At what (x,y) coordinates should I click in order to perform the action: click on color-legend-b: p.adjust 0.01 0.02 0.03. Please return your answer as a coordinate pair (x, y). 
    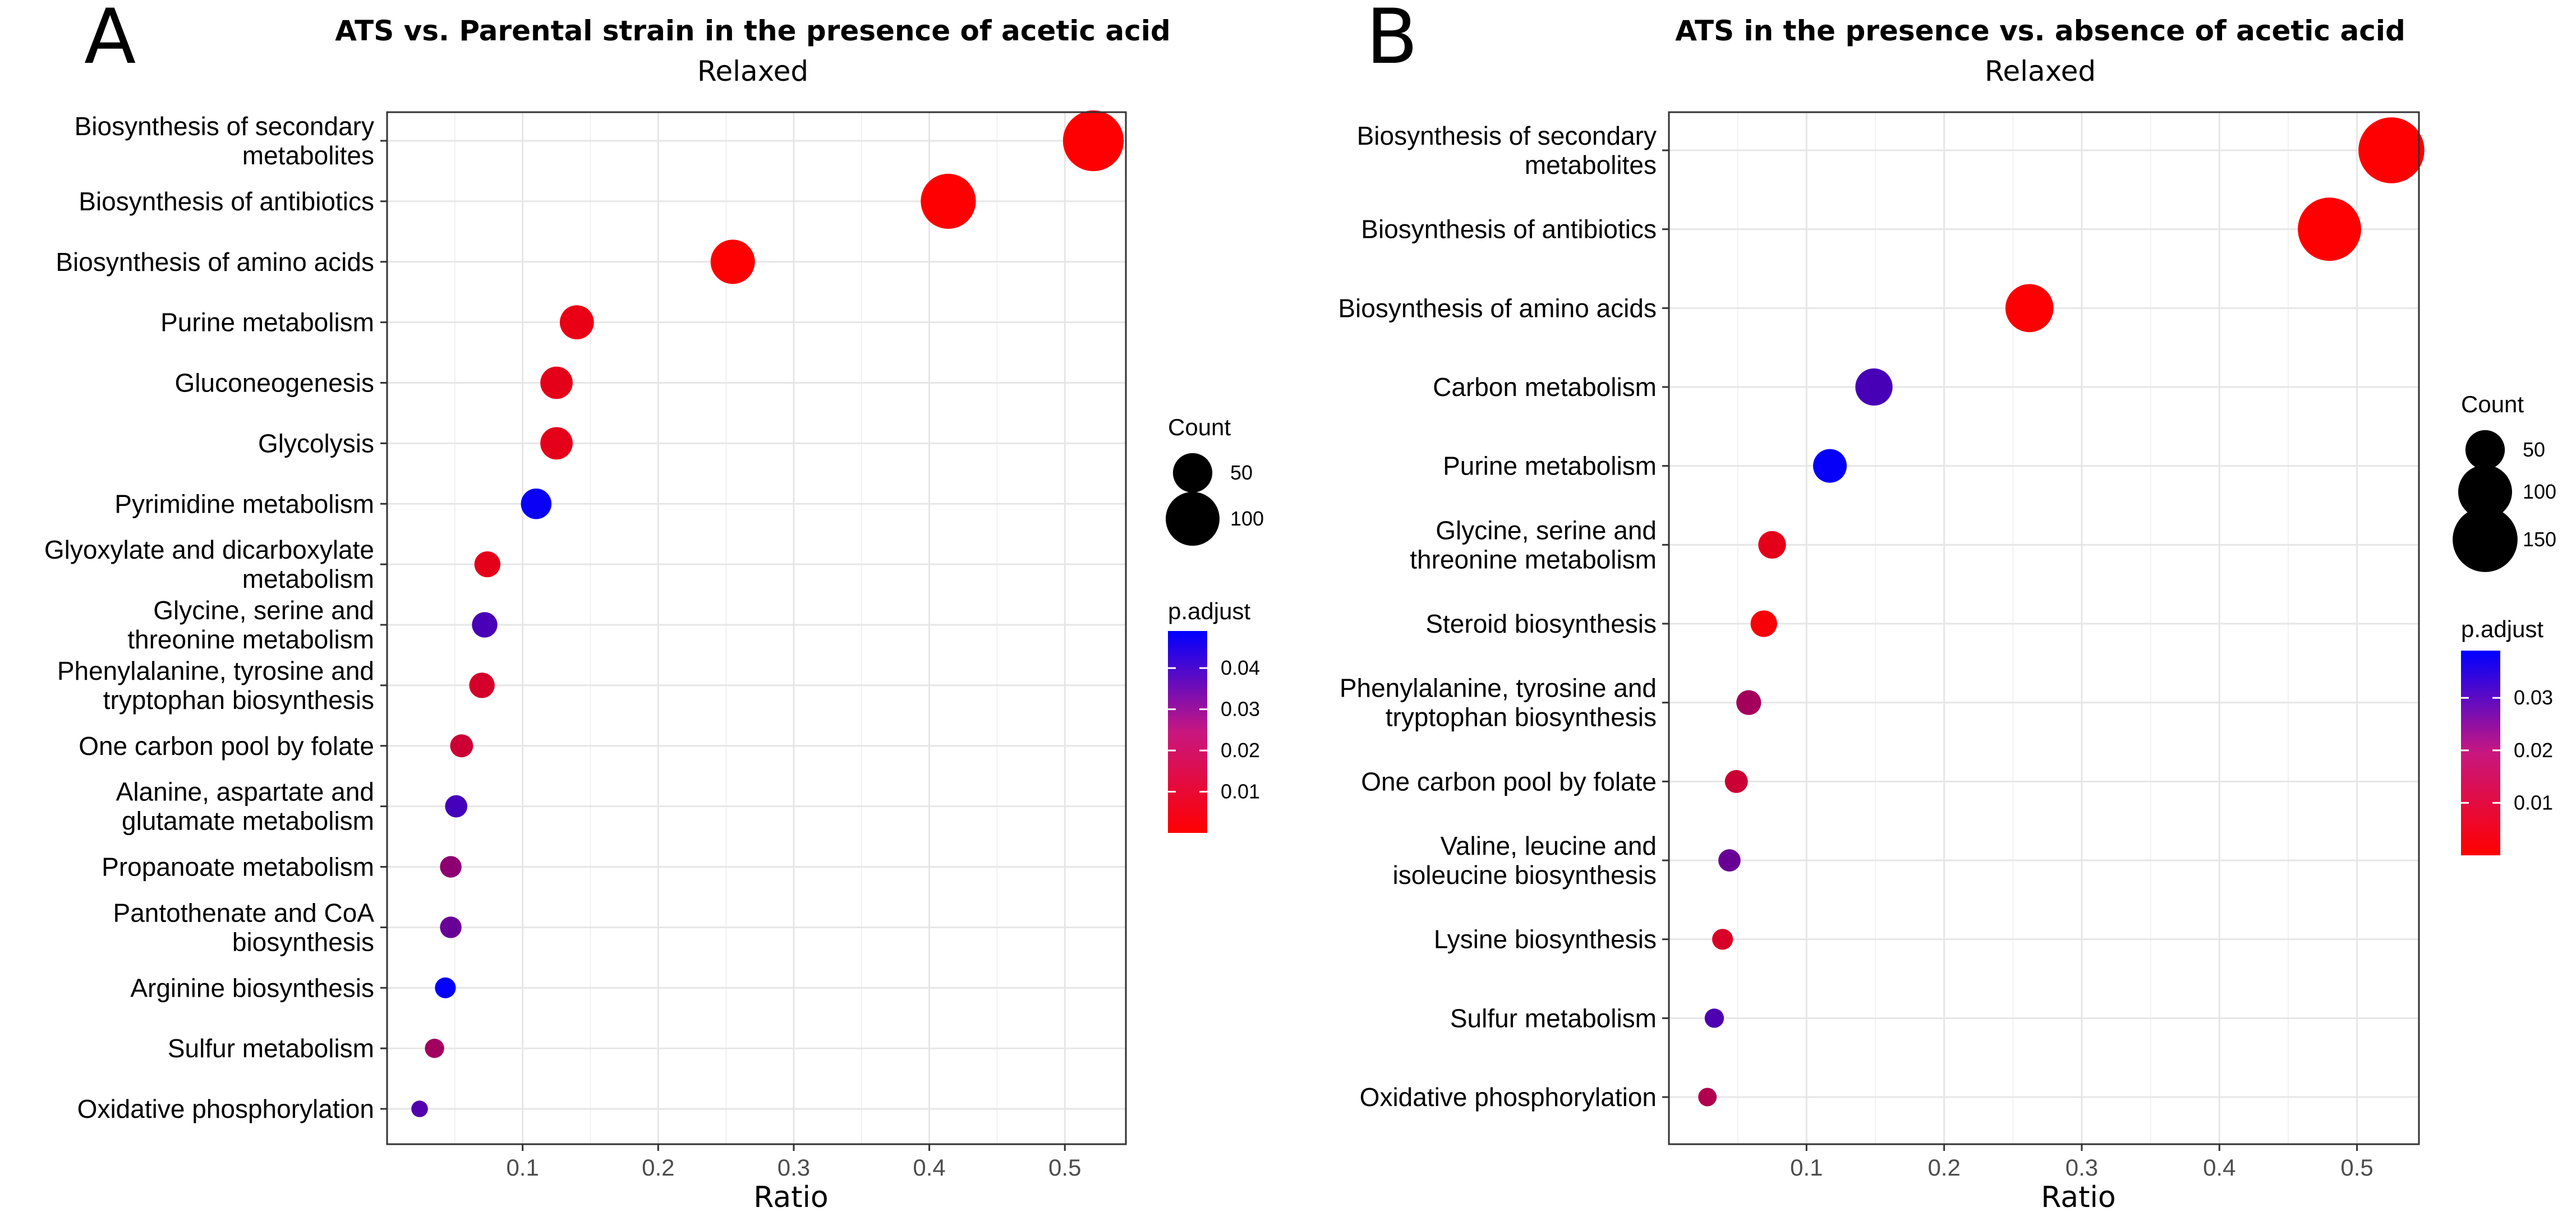
    Looking at the image, I should click on (2507, 735).